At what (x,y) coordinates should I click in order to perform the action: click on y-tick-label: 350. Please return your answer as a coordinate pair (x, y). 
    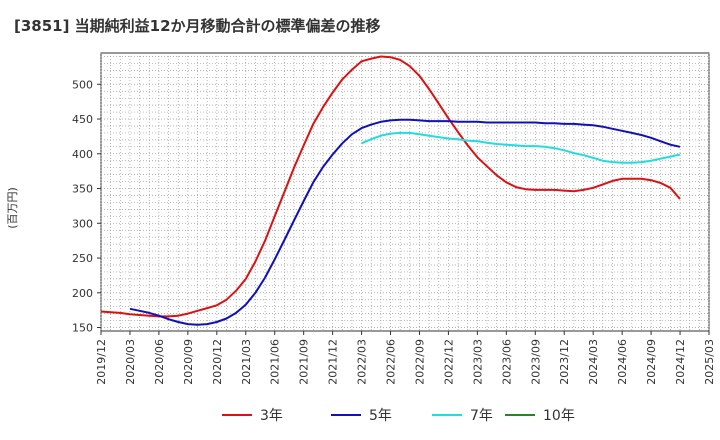
    Looking at the image, I should click on (82, 189).